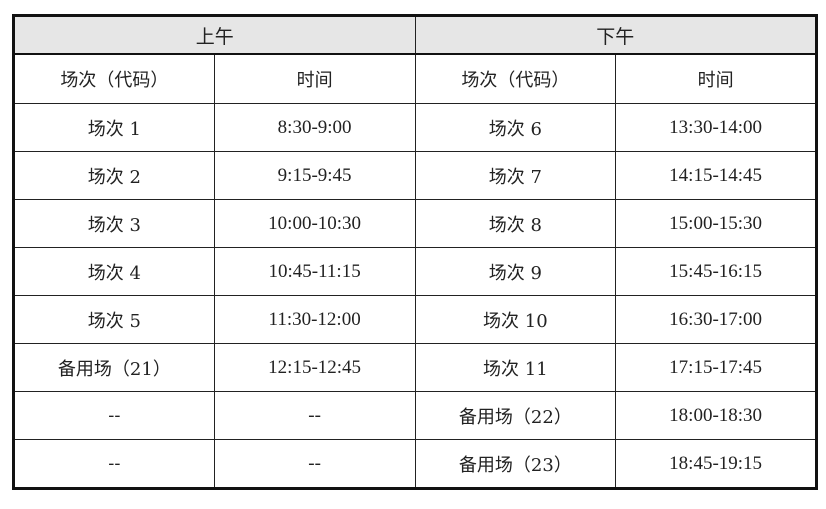 The height and width of the screenshot is (509, 826). Describe the element at coordinates (716, 367) in the screenshot. I see `pm-time-cell: 17:15-17:45` at that location.